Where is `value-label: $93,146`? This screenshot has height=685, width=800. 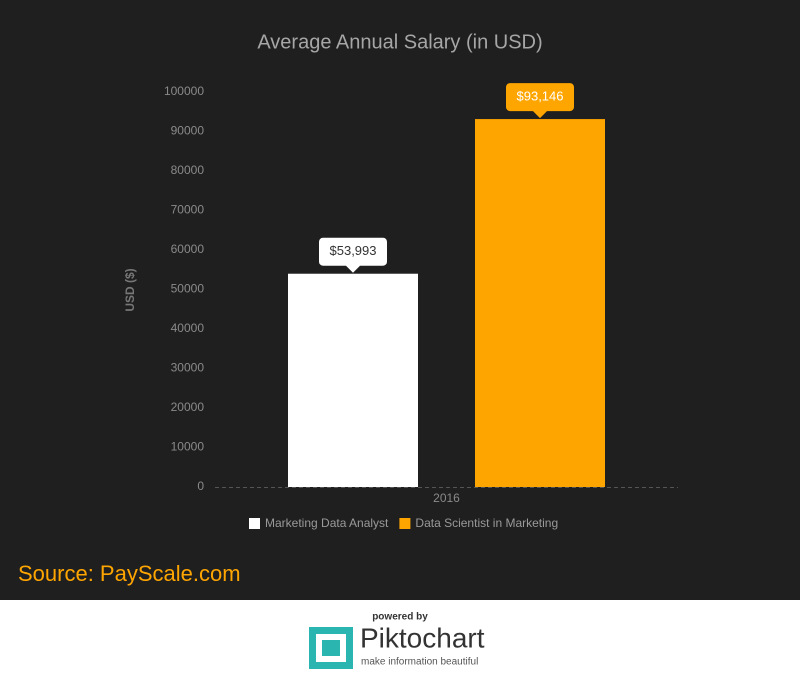
value-label: $93,146 is located at coordinates (540, 96).